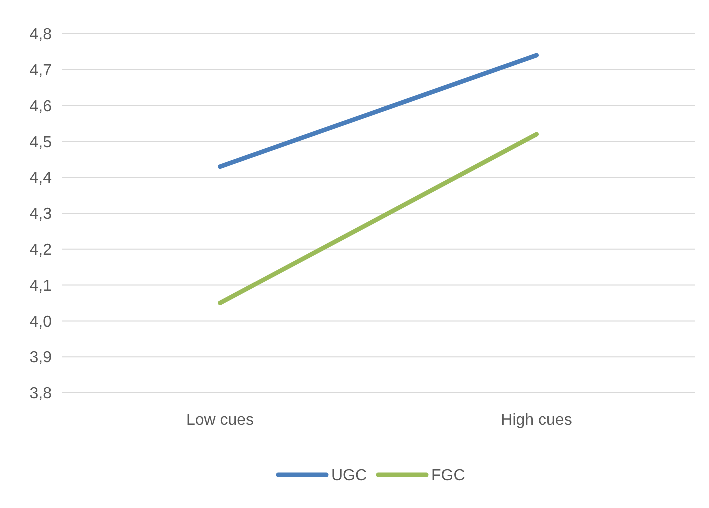 This screenshot has width=709, height=508. Describe the element at coordinates (220, 420) in the screenshot. I see `x-tick-label: Low cues` at that location.